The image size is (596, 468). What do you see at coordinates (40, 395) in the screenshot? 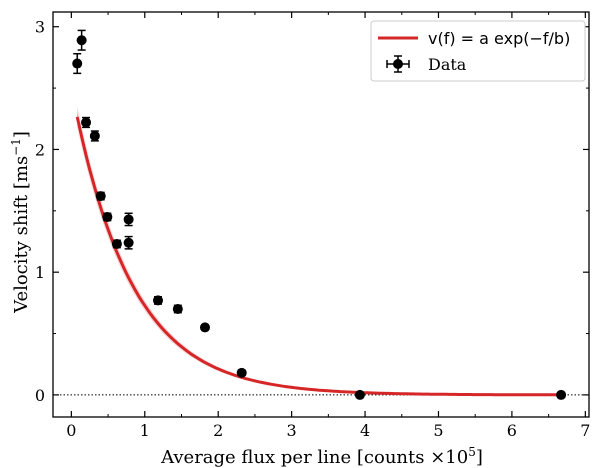
I see `y-tick-label: 0` at bounding box center [40, 395].